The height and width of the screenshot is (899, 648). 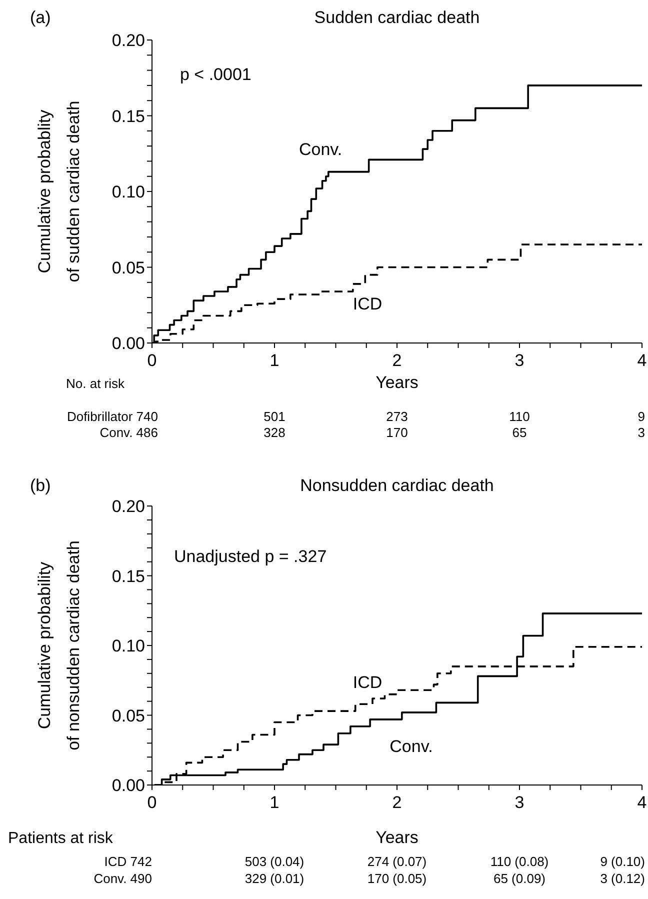 I want to click on text: 501, so click(x=275, y=416).